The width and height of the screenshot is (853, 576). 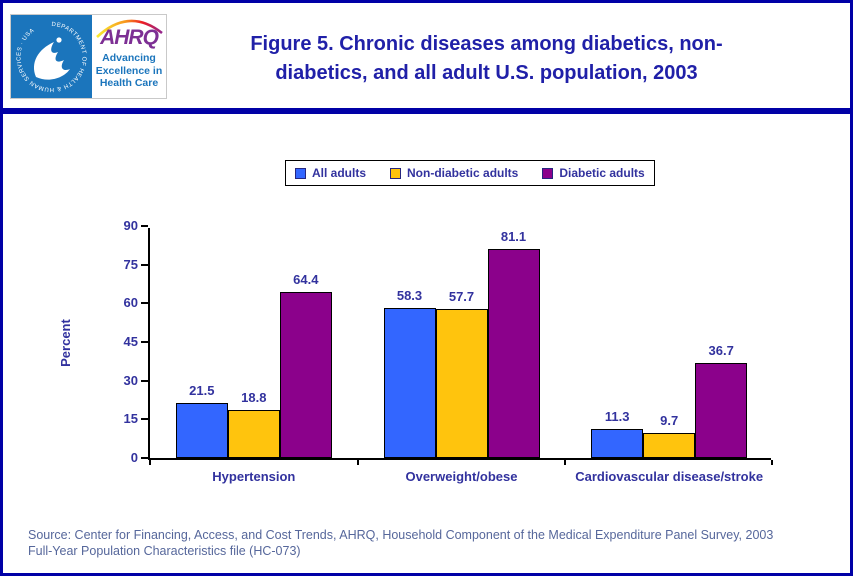 What do you see at coordinates (134, 457) in the screenshot?
I see `y-tick-label: 0` at bounding box center [134, 457].